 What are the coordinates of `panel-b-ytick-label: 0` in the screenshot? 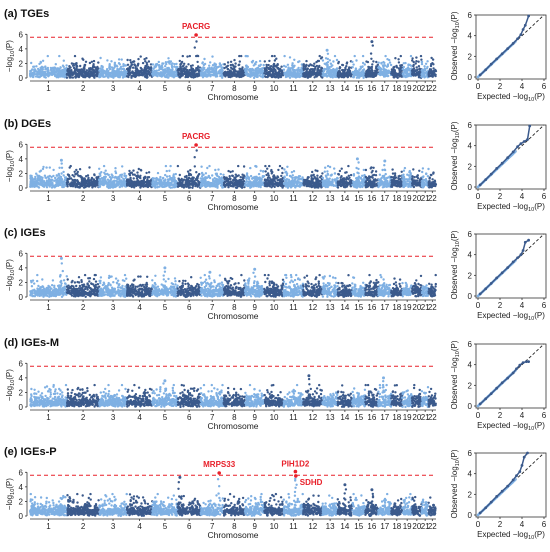 It's located at (21, 188).